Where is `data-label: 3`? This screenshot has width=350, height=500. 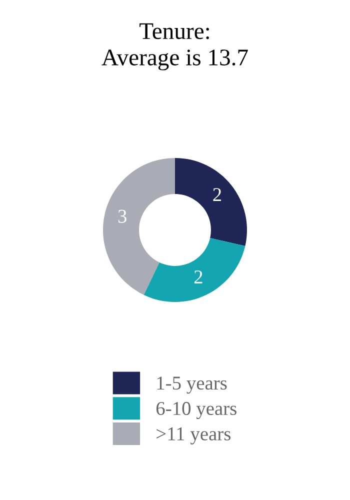
data-label: 3 is located at coordinates (122, 216).